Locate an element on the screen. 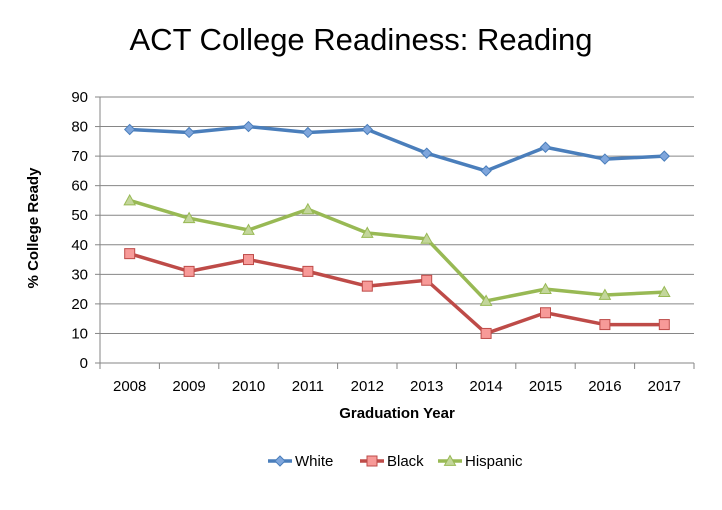 Image resolution: width=722 pixels, height=510 pixels. x-tick-label: 2011 is located at coordinates (308, 386).